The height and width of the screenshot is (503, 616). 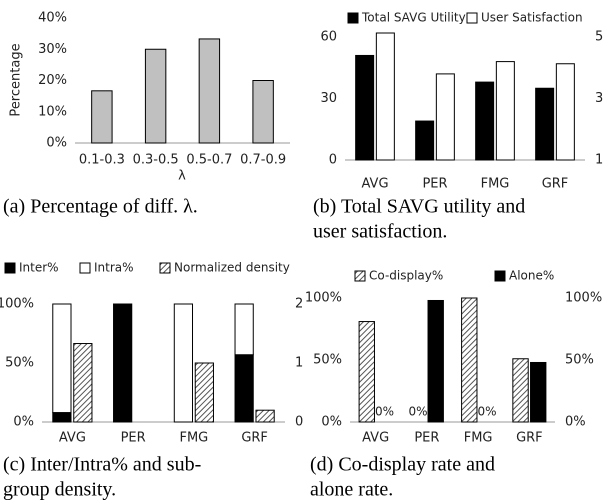 I want to click on caption: (b) Total SAVG utility and, so click(x=419, y=207).